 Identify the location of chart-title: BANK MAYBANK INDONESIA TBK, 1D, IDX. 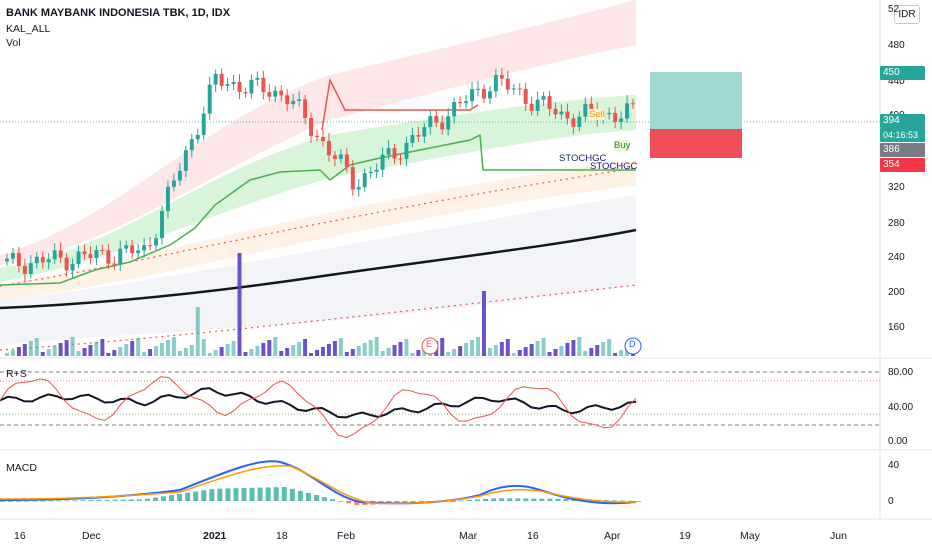
(118, 13).